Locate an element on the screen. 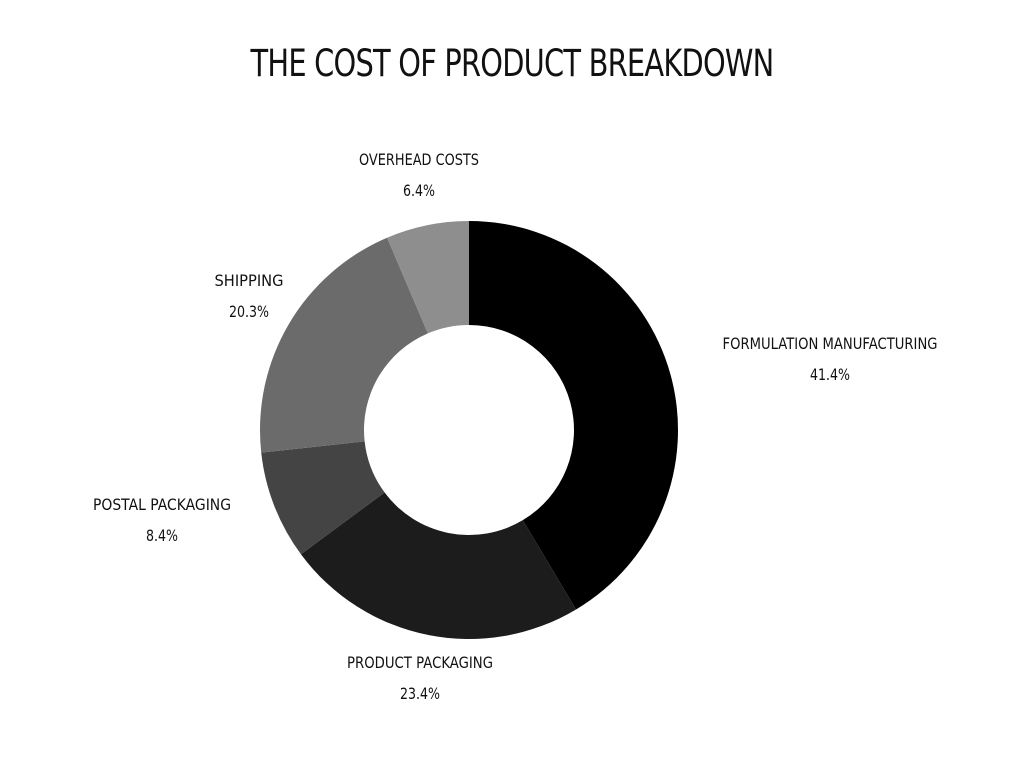  slice-value-shipping: 20.3% is located at coordinates (249, 311).